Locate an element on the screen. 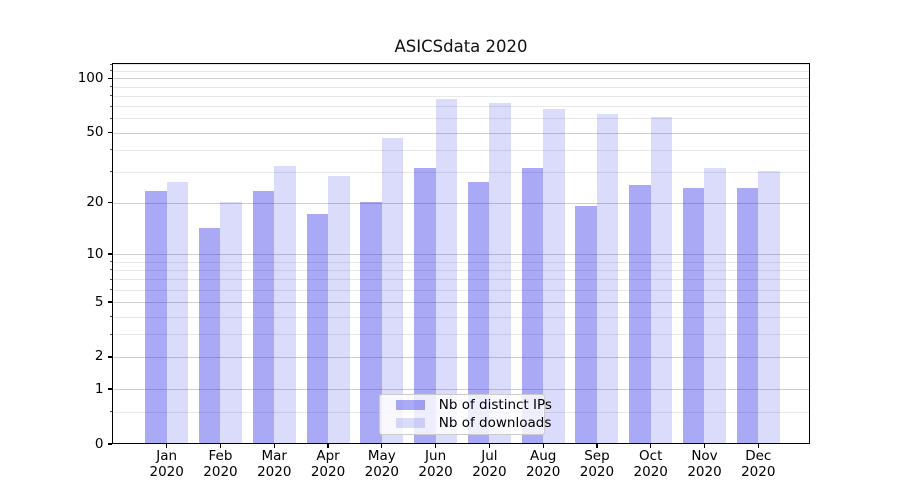  legend-swatch-distinct-ips-icon is located at coordinates (410, 405).